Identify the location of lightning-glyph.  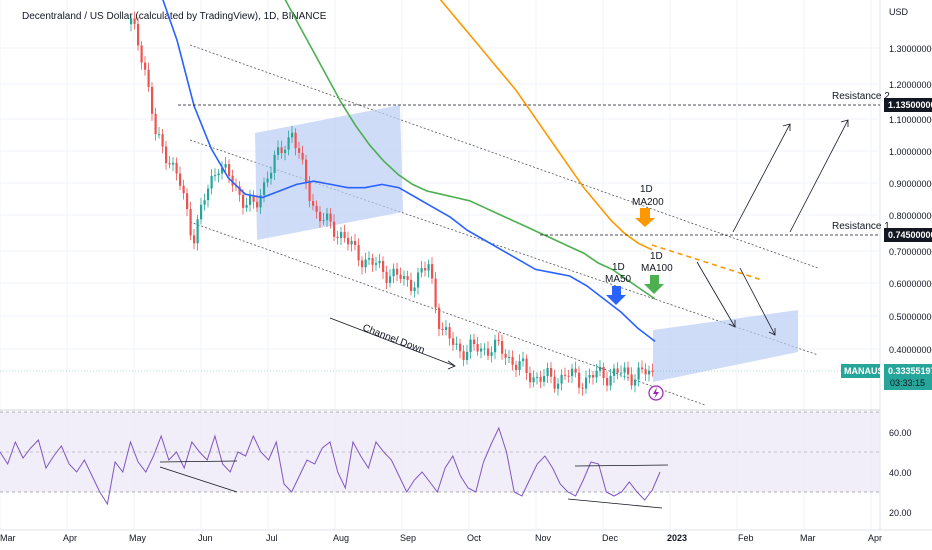
(656, 393).